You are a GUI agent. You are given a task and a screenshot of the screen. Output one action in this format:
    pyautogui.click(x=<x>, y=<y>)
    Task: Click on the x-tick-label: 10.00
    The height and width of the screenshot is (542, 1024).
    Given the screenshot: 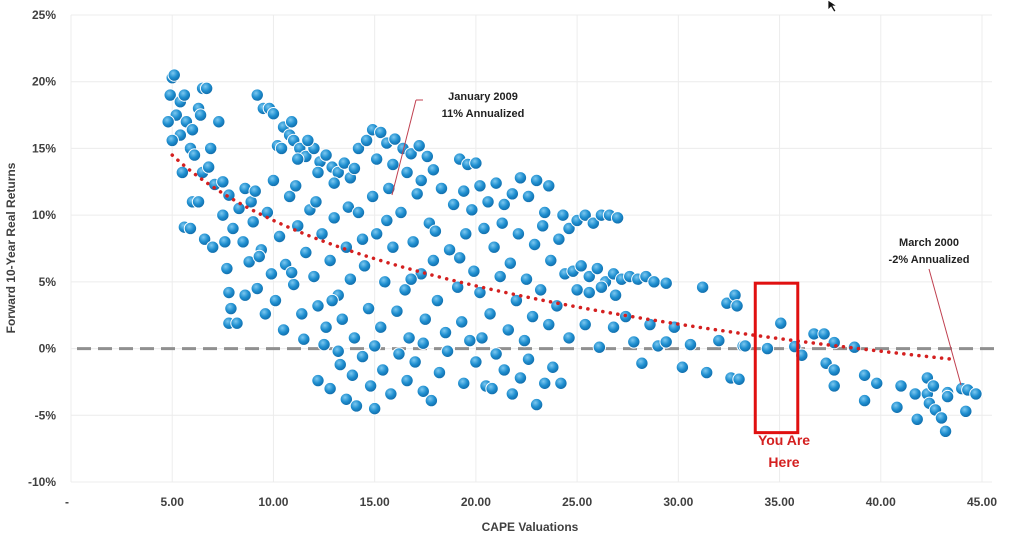 What is the action you would take?
    pyautogui.click(x=273, y=502)
    